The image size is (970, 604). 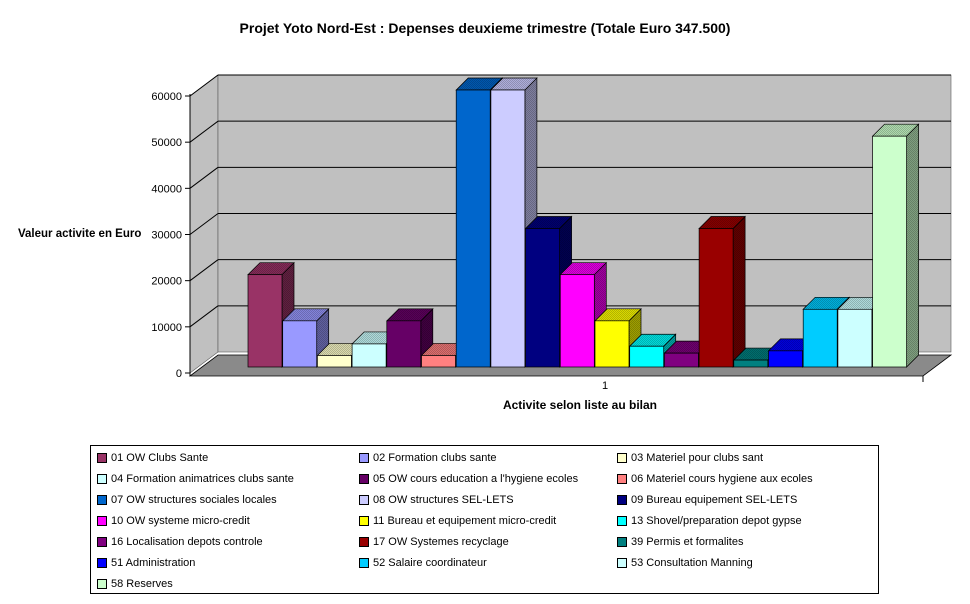 What do you see at coordinates (187, 541) in the screenshot?
I see `legend-label: 16 Localisation depots controle` at bounding box center [187, 541].